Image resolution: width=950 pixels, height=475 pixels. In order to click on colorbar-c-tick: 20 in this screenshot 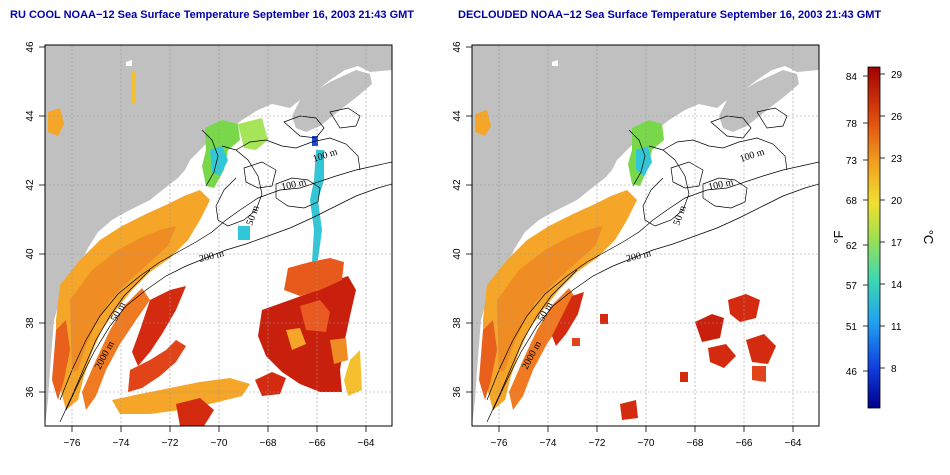, I will do `click(897, 201)`.